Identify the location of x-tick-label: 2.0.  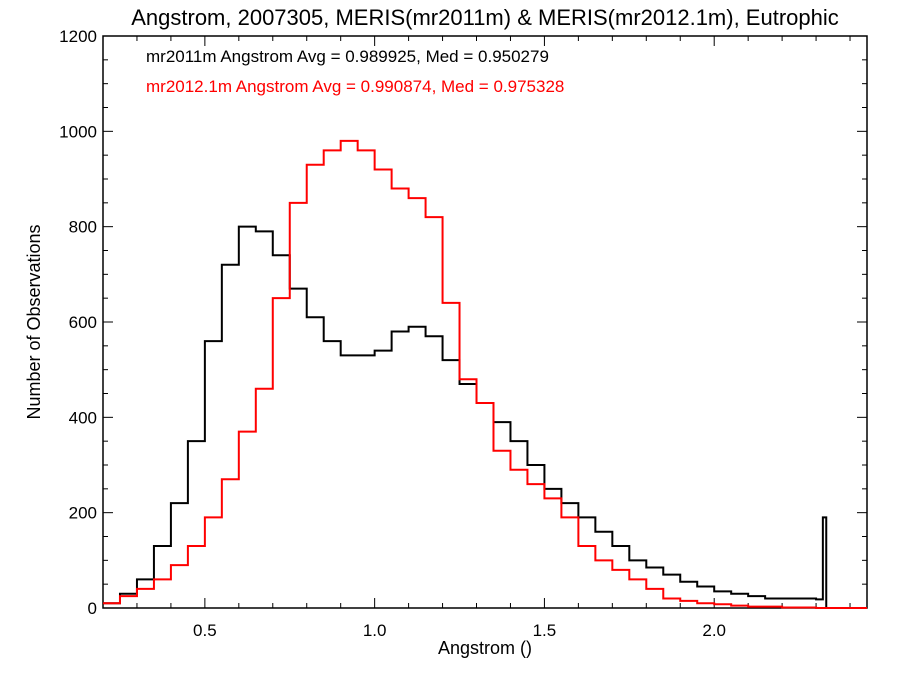
(714, 630).